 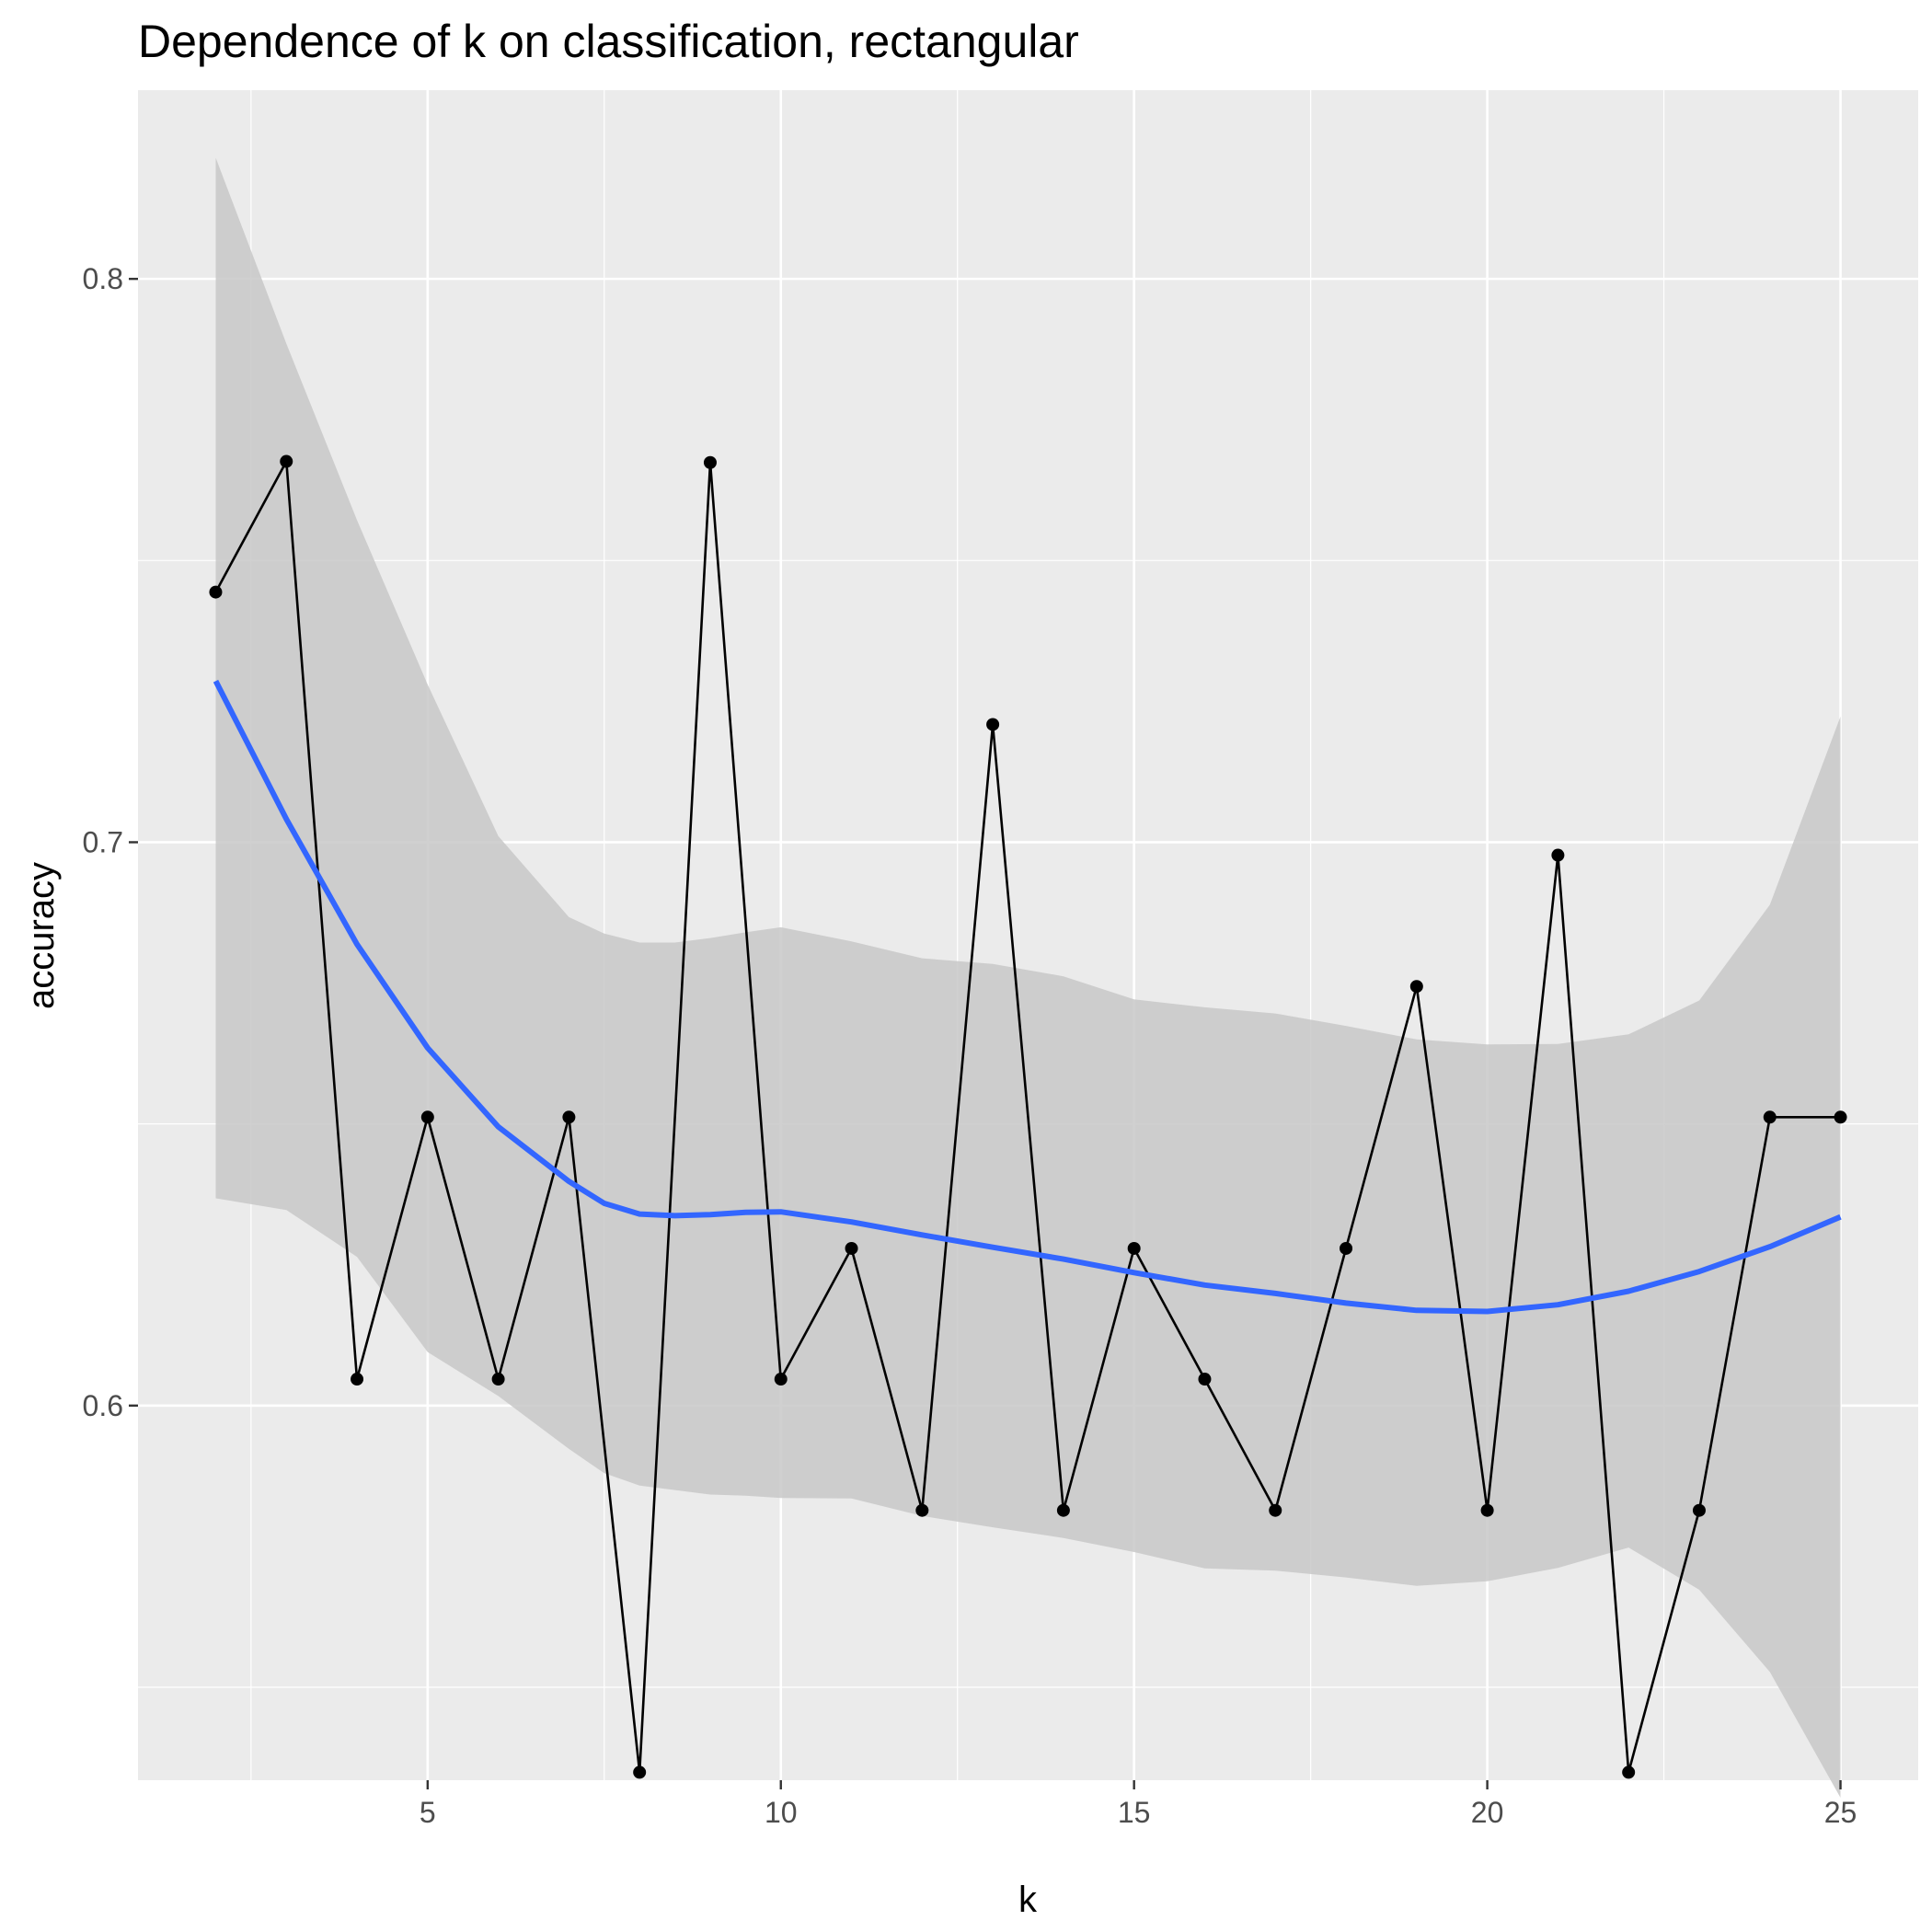 I want to click on y-tick-label: 0.6, so click(x=103, y=1405).